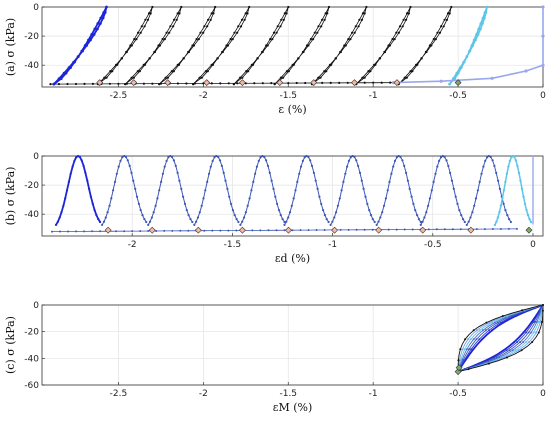 Image resolution: width=550 pixels, height=424 pixels. Describe the element at coordinates (86, 45) in the screenshot. I see `blue-cycle-point` at that location.